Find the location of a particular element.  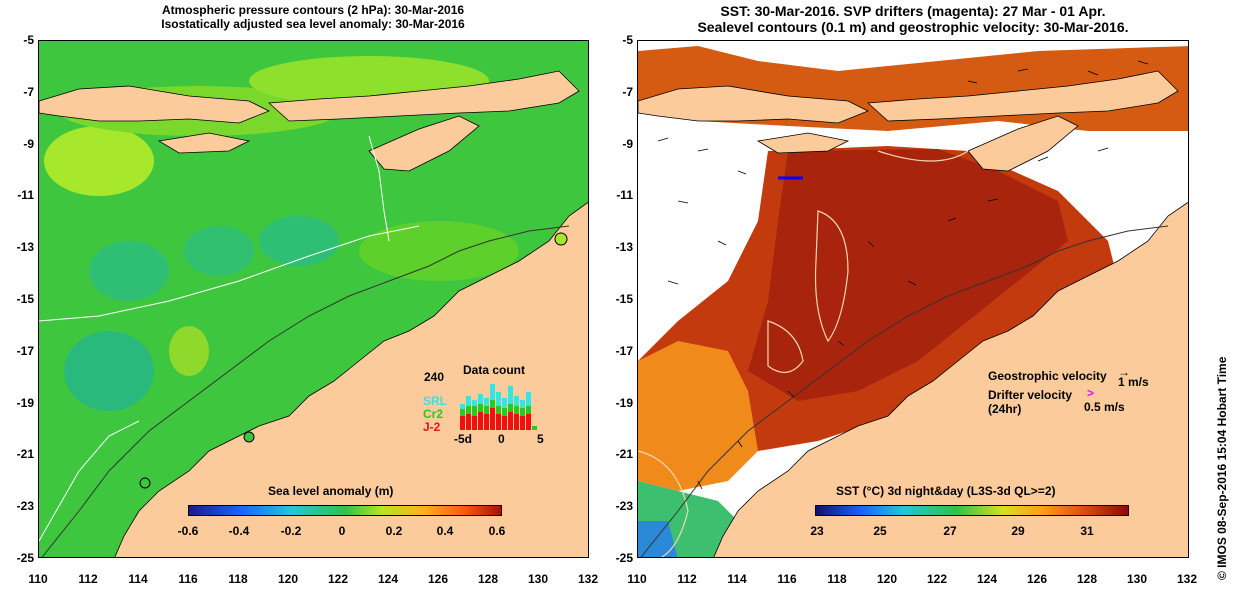

drifter-velocity-sub: (24hr) is located at coordinates (1005, 409).